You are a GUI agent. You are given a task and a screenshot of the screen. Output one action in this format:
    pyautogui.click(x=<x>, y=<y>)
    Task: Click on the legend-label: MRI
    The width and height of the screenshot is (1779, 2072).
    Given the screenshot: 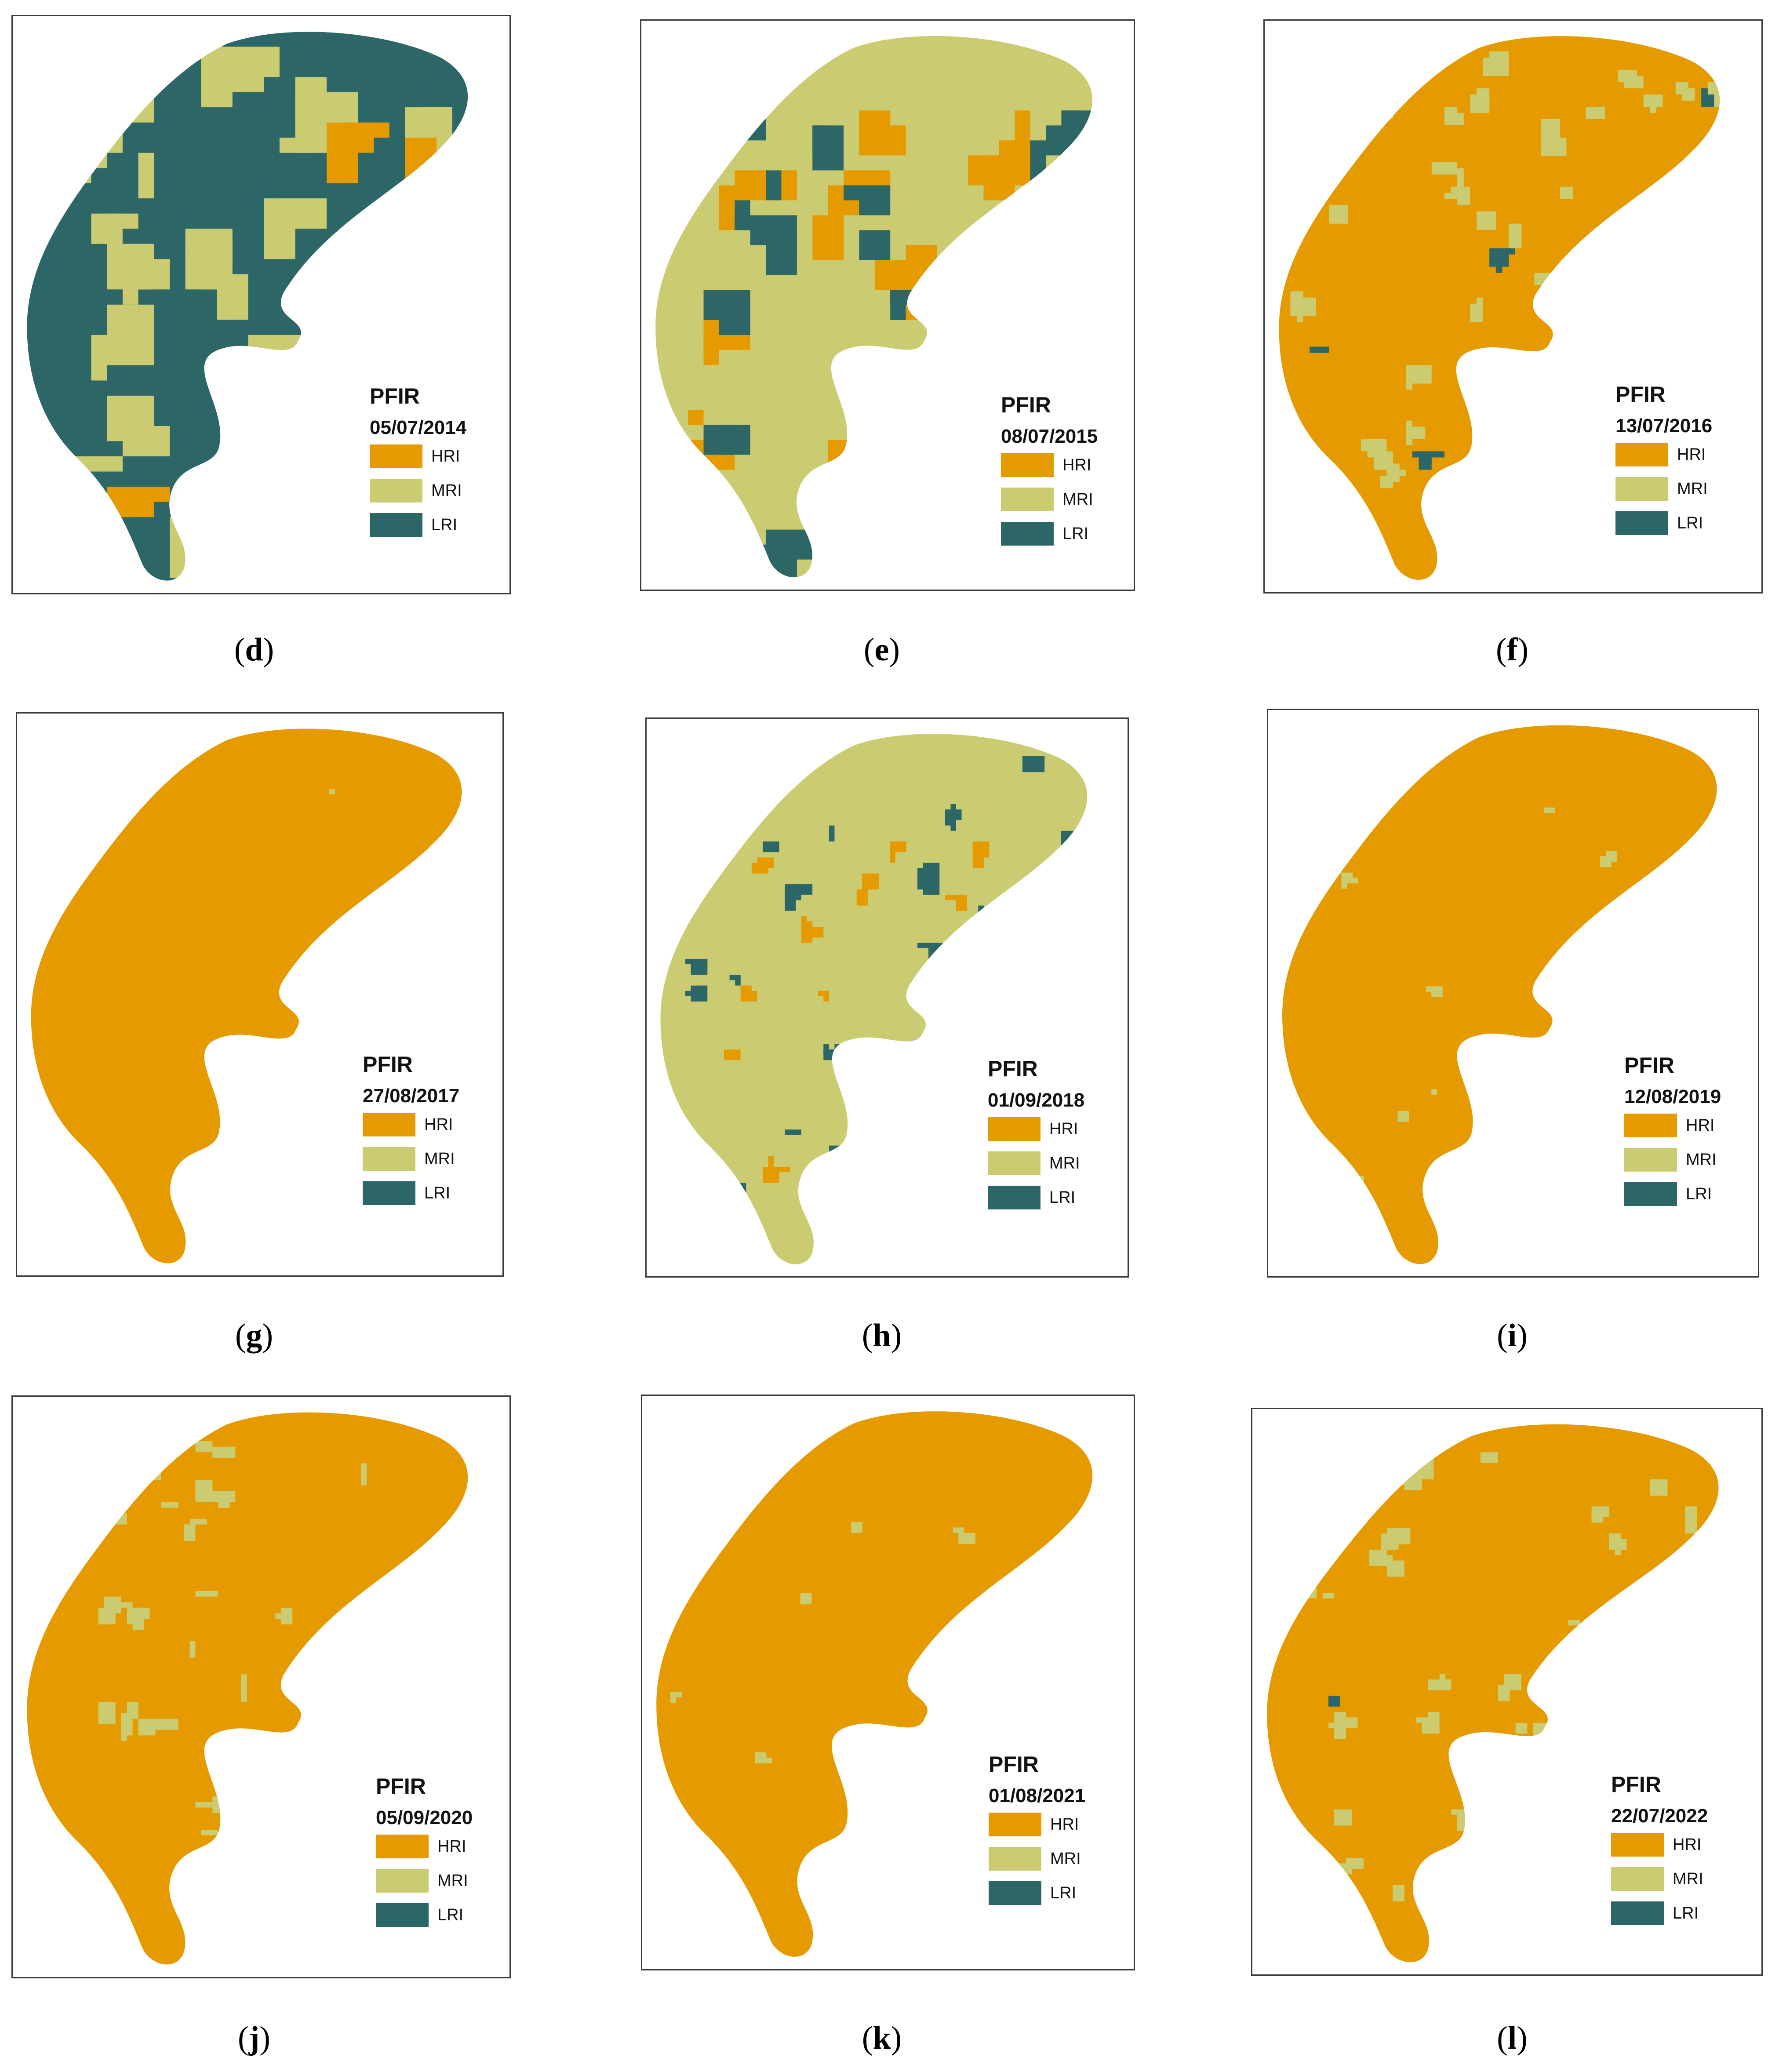 What is the action you would take?
    pyautogui.click(x=1064, y=1163)
    